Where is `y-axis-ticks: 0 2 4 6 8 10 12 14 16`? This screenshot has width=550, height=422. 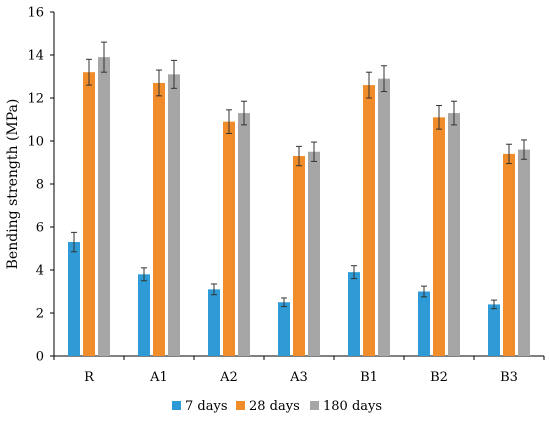
y-axis-ticks: 0 2 4 6 8 10 12 14 16 is located at coordinates (40, 185).